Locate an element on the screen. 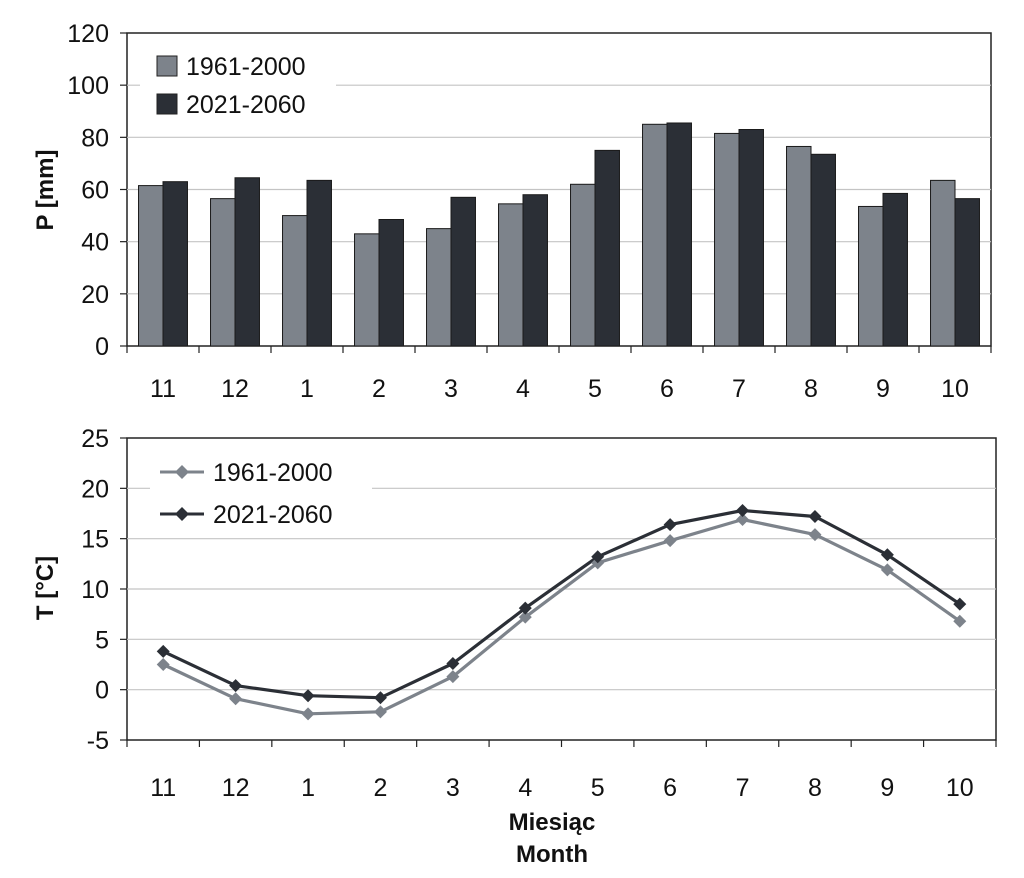 Image resolution: width=1024 pixels, height=878 pixels. x-tick-label: 9 is located at coordinates (887, 788).